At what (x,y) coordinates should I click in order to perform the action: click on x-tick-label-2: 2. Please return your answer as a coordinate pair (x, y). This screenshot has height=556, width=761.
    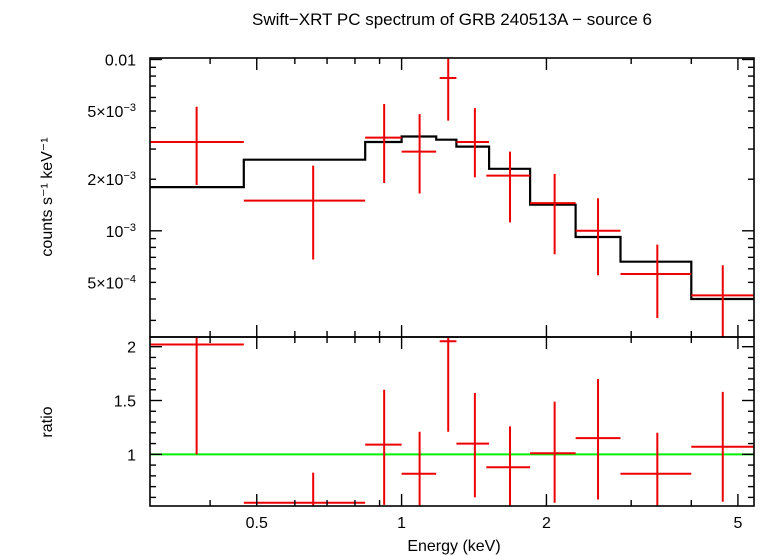
    Looking at the image, I should click on (546, 523).